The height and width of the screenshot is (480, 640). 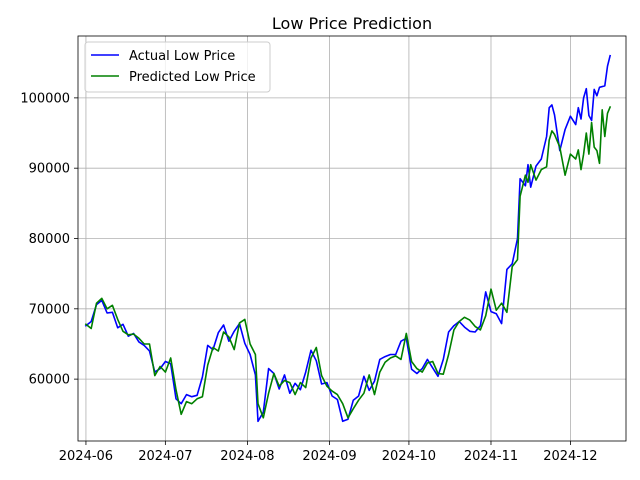 I want to click on x-tick-label: 2024-08, so click(x=247, y=456).